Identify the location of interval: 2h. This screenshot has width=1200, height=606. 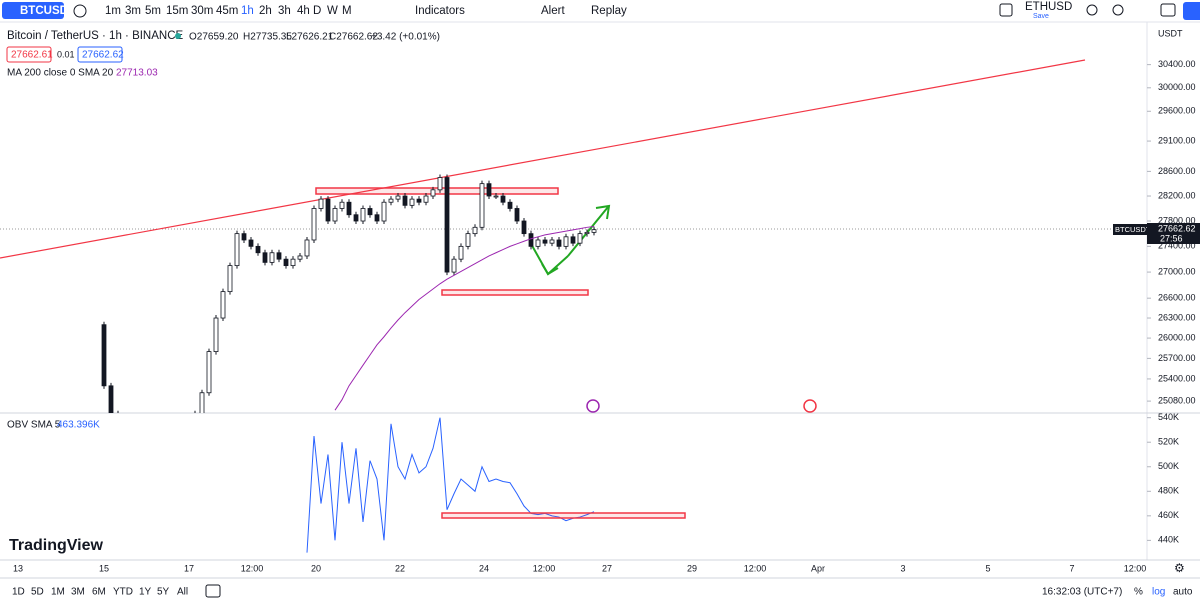
(265, 11).